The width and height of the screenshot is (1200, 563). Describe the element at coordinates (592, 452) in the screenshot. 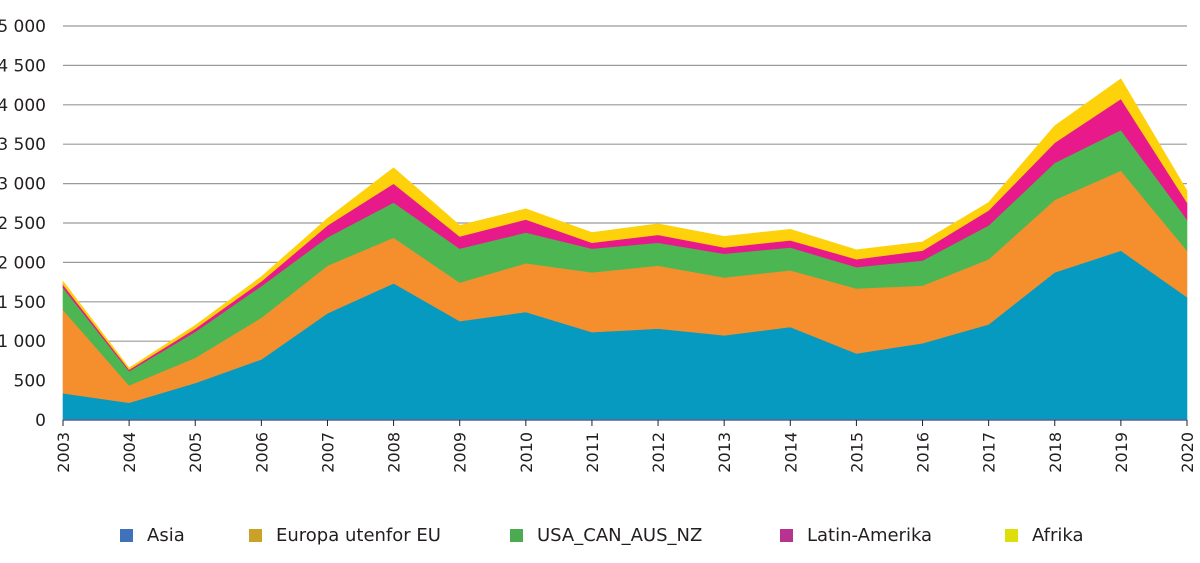

I see `x-tick-label: 2011` at that location.